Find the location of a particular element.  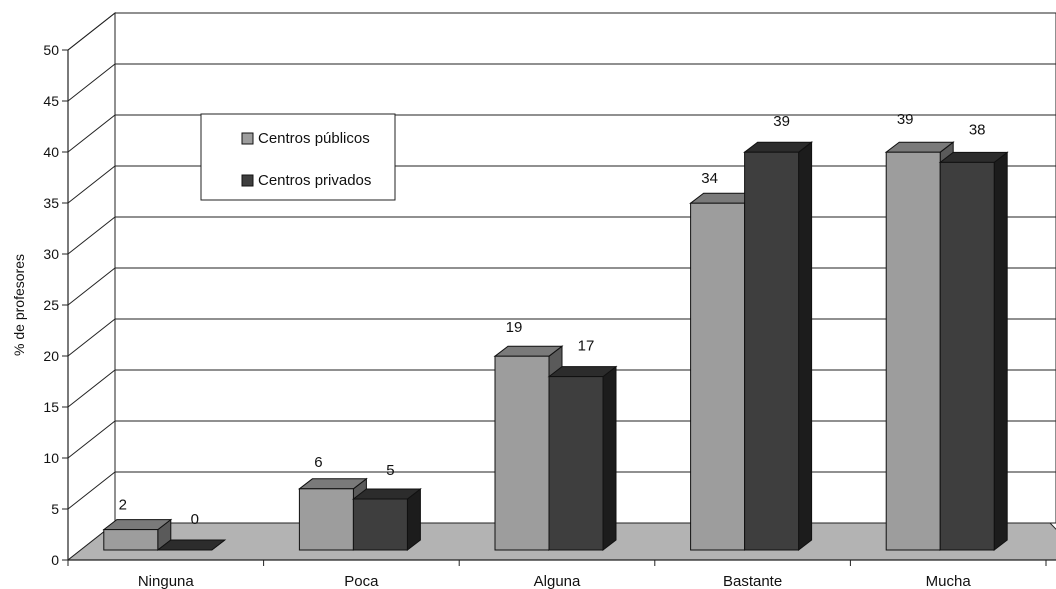

data-label: 2 is located at coordinates (123, 505).